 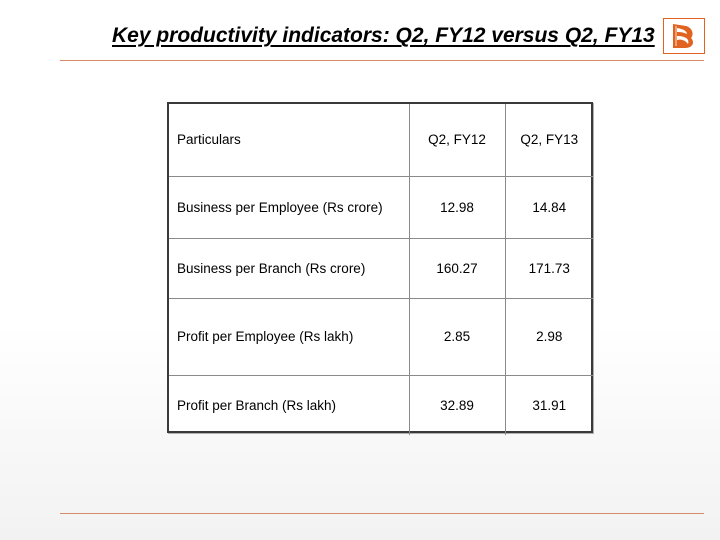 I want to click on table-row: Profit per Branch (Rs lakh) 32.89 31.91, so click(x=381, y=404).